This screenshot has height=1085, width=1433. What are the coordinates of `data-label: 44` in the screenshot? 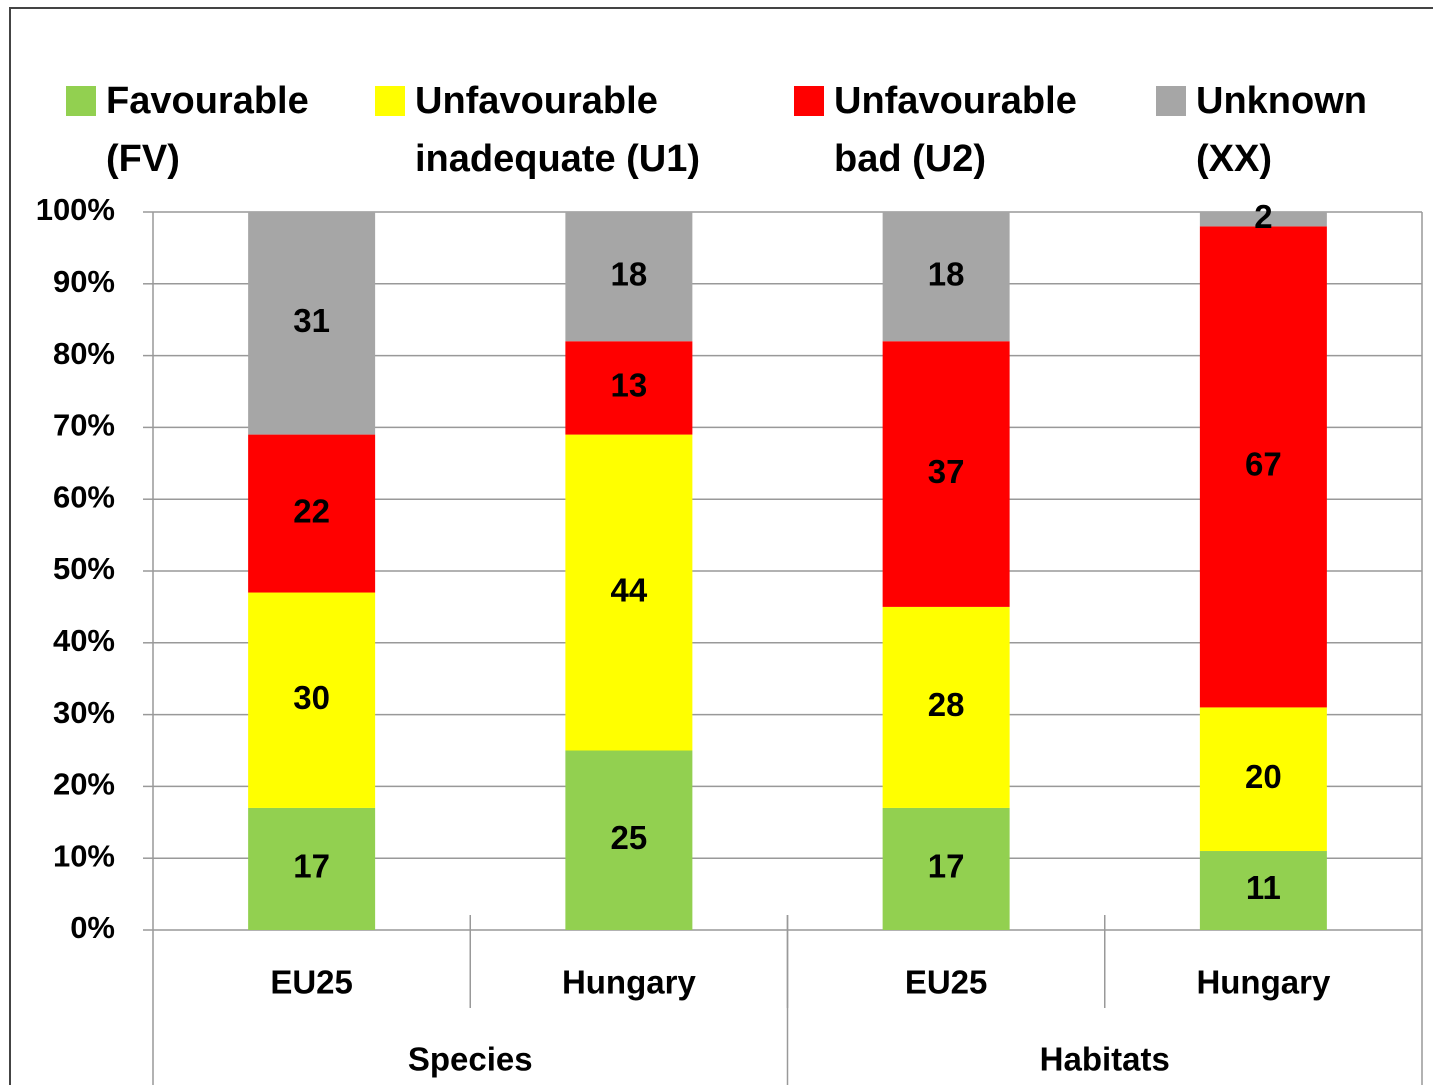 It's located at (629, 589).